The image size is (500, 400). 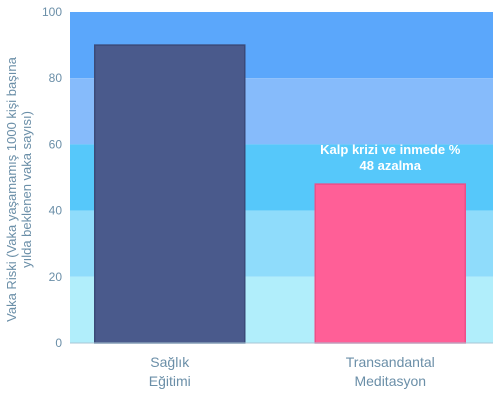 I want to click on bar, so click(x=390, y=263).